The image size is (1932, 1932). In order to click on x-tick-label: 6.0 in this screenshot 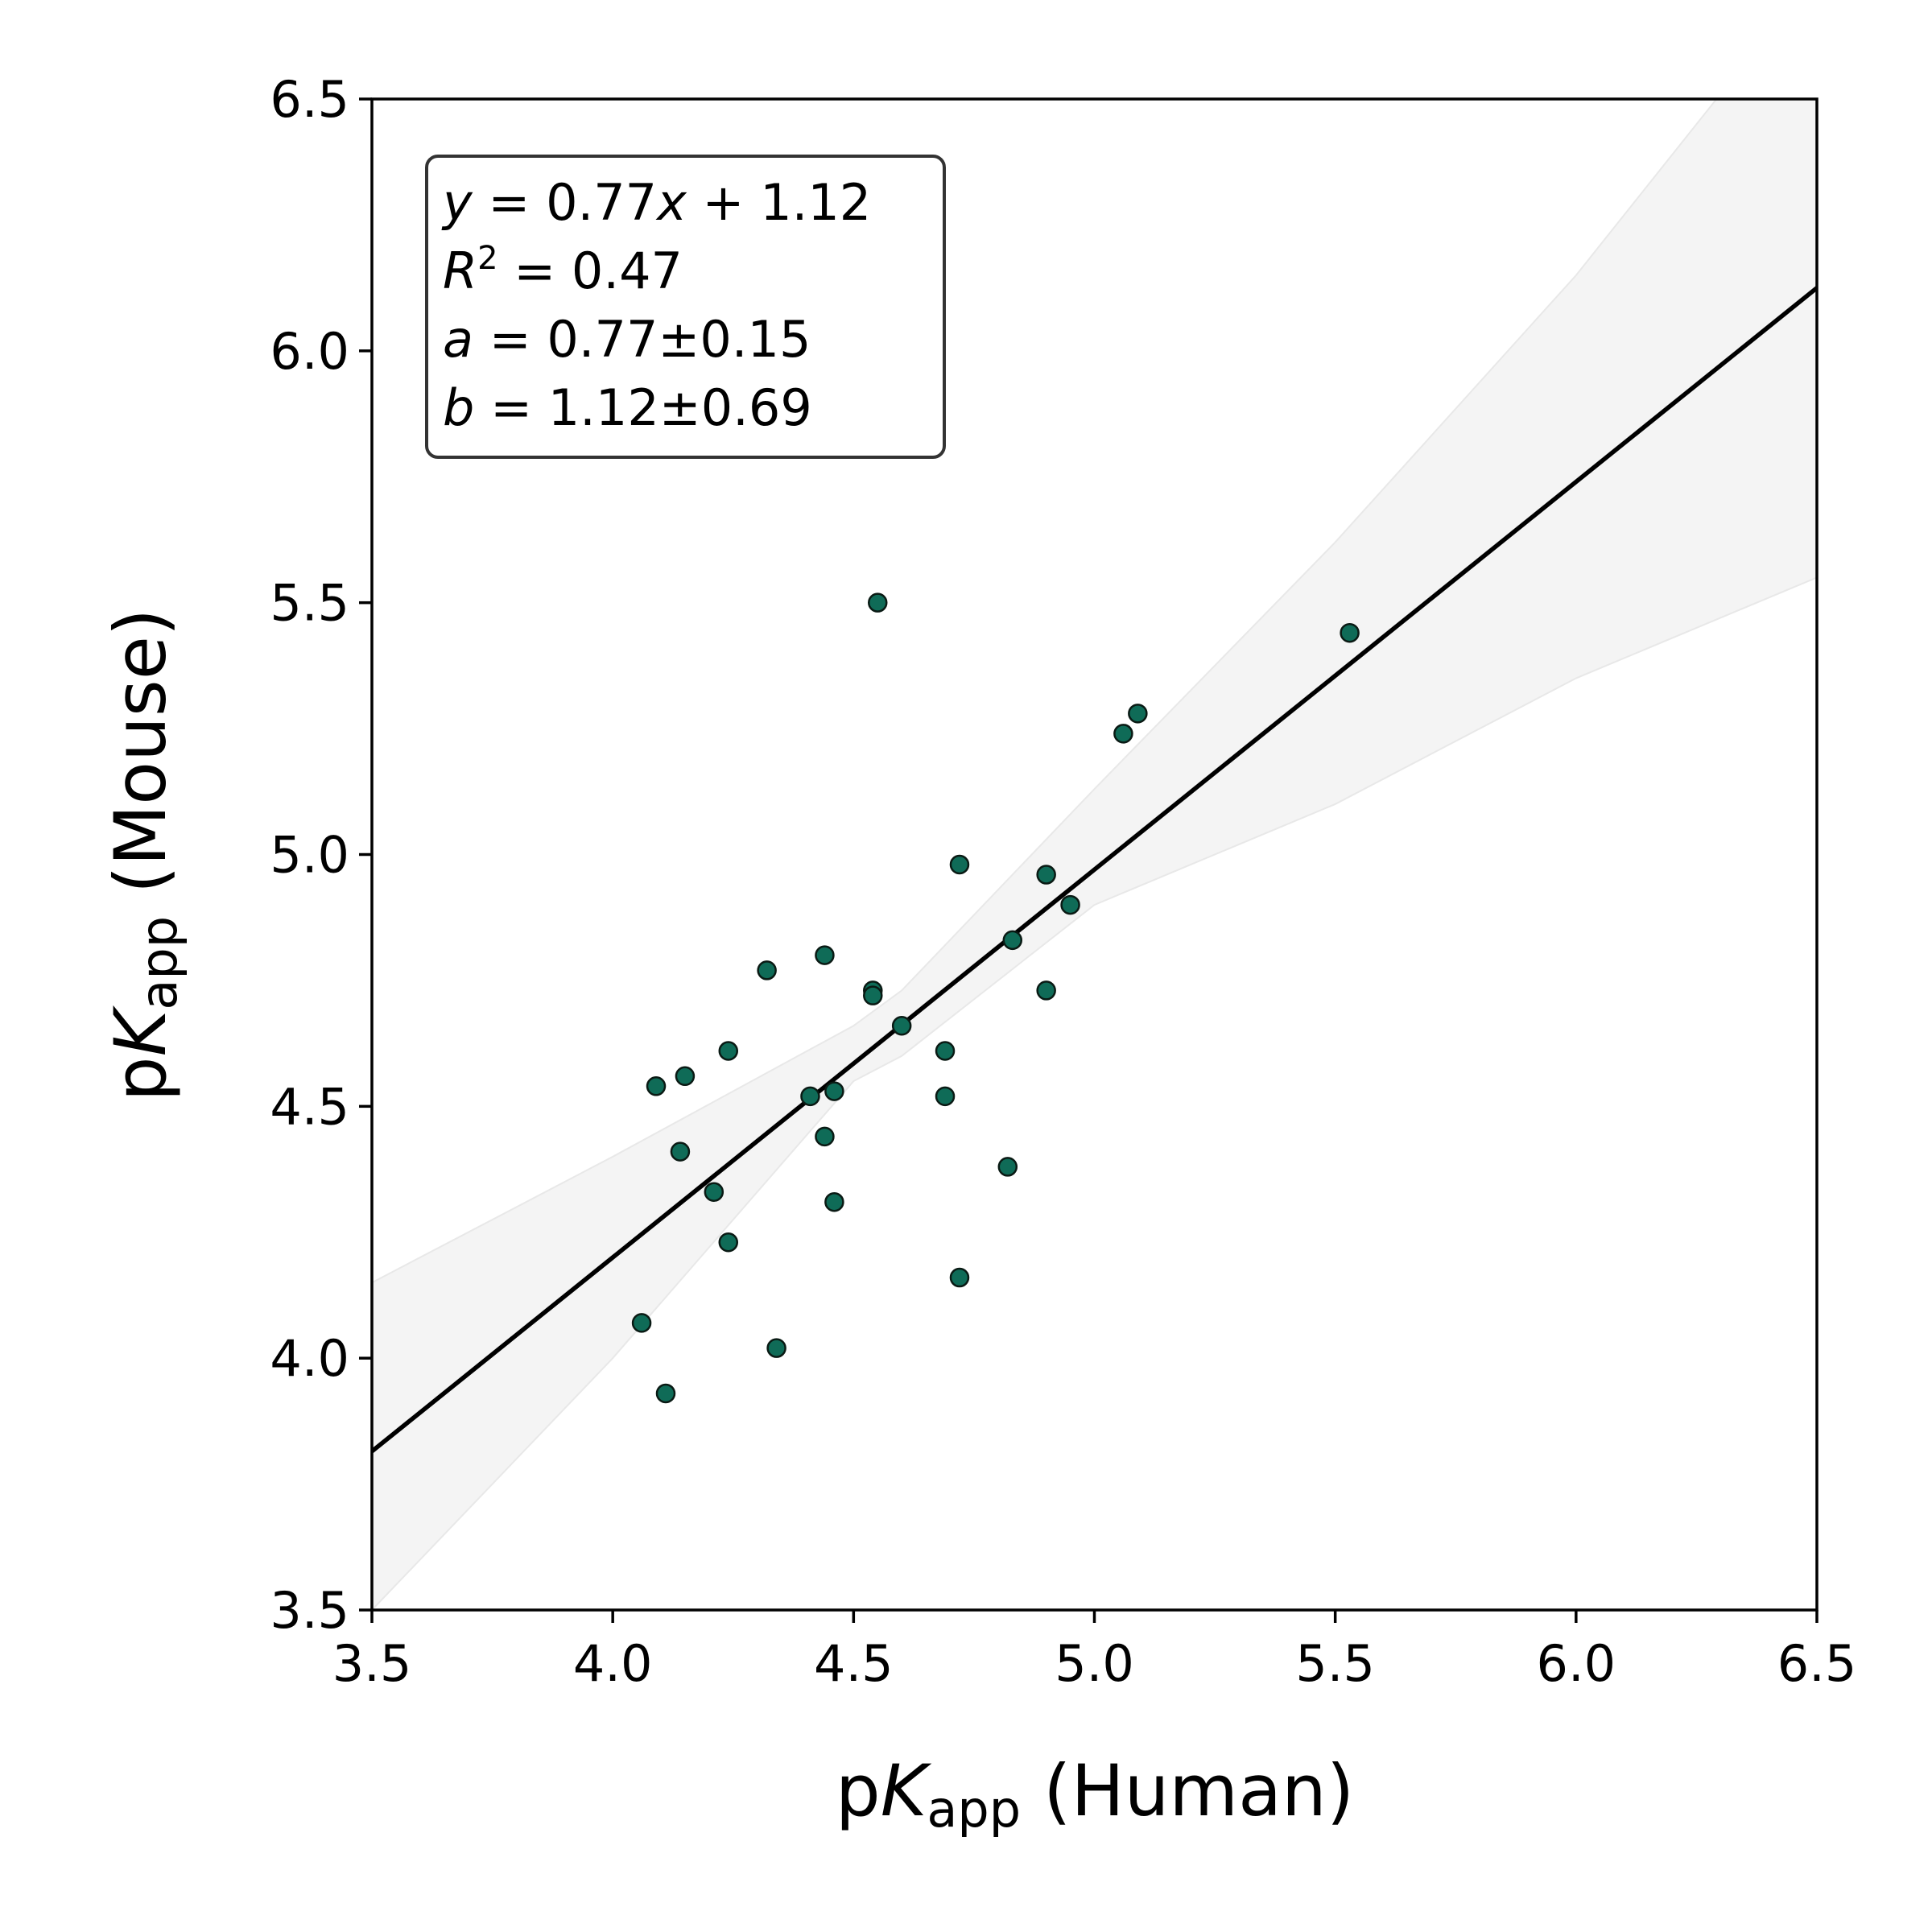, I will do `click(1576, 1663)`.